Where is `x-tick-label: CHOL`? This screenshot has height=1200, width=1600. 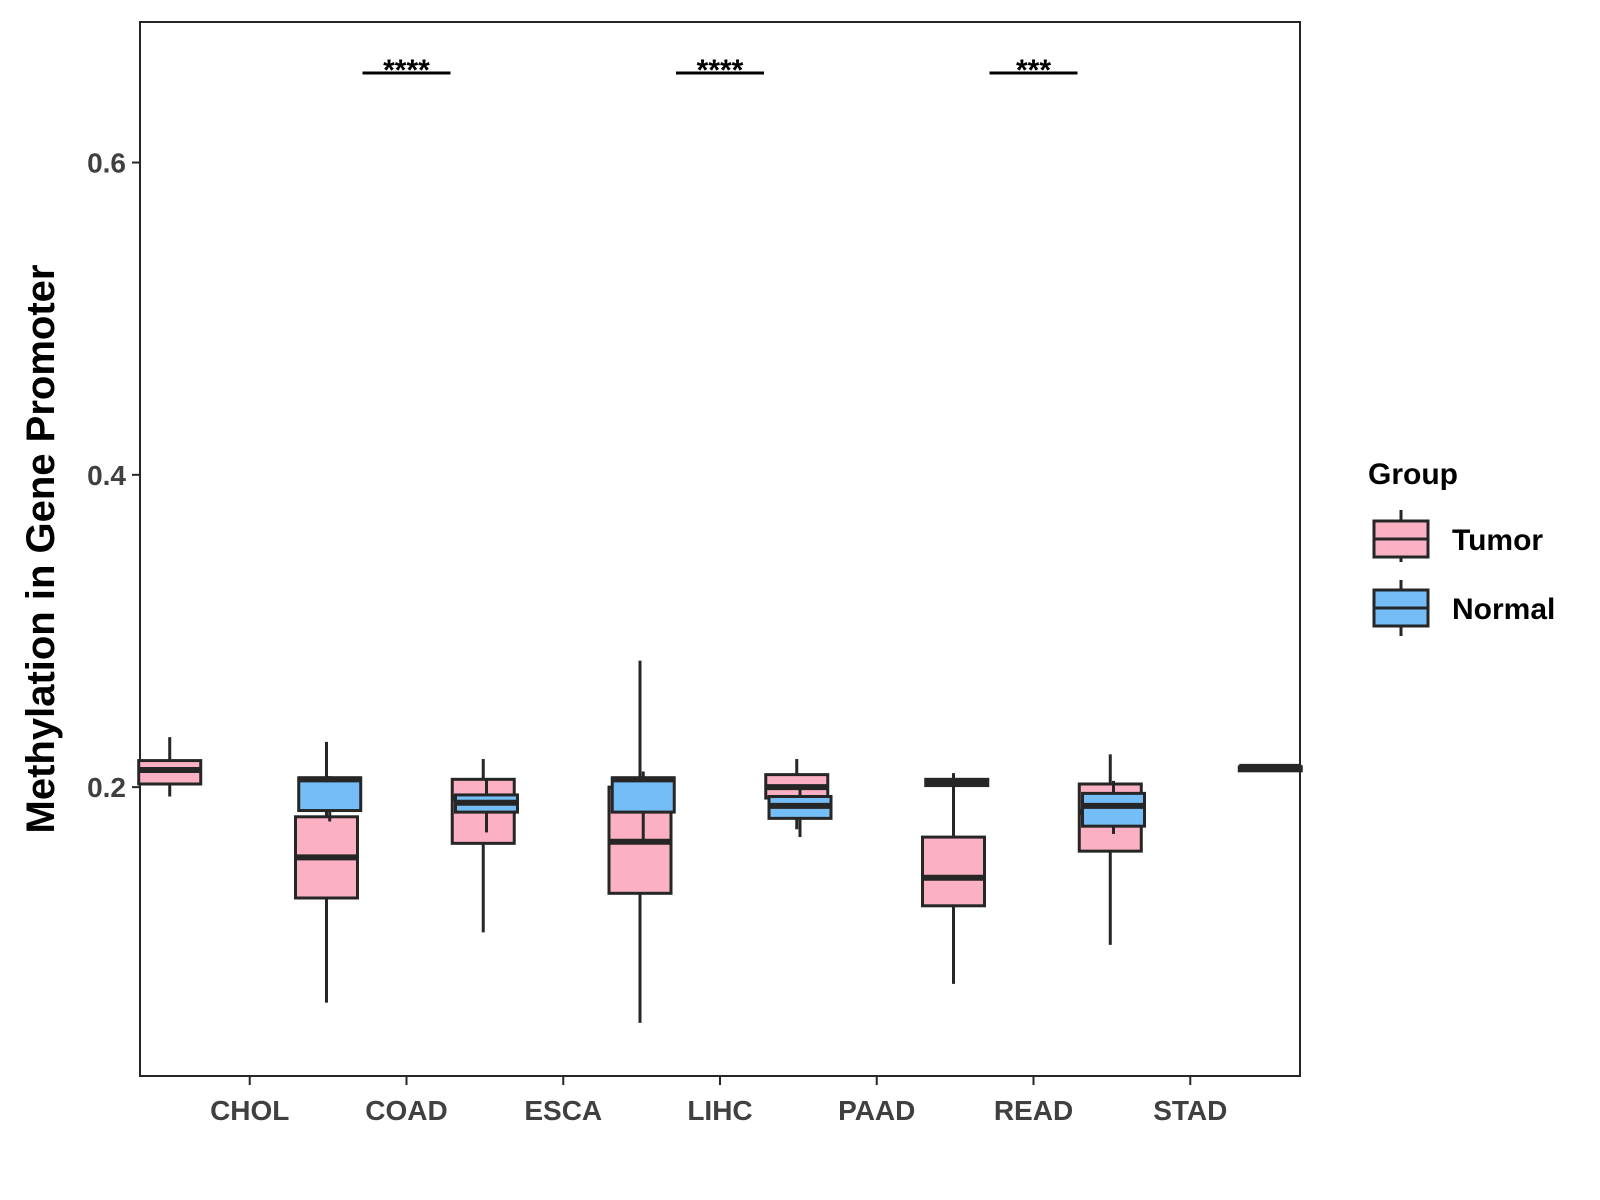
x-tick-label: CHOL is located at coordinates (249, 1110).